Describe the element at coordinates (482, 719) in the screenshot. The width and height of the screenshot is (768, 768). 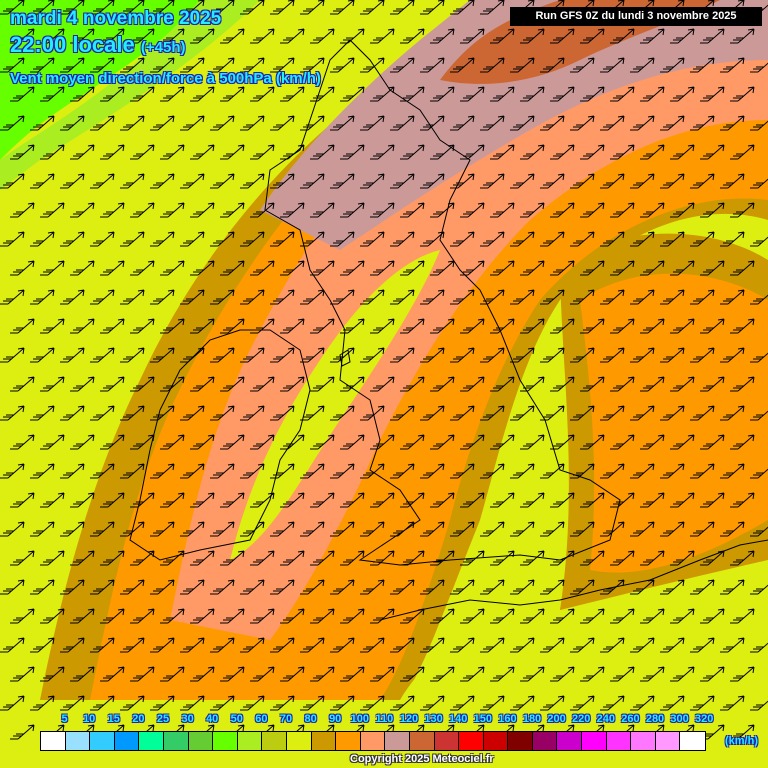
I see `legend-label: 150` at that location.